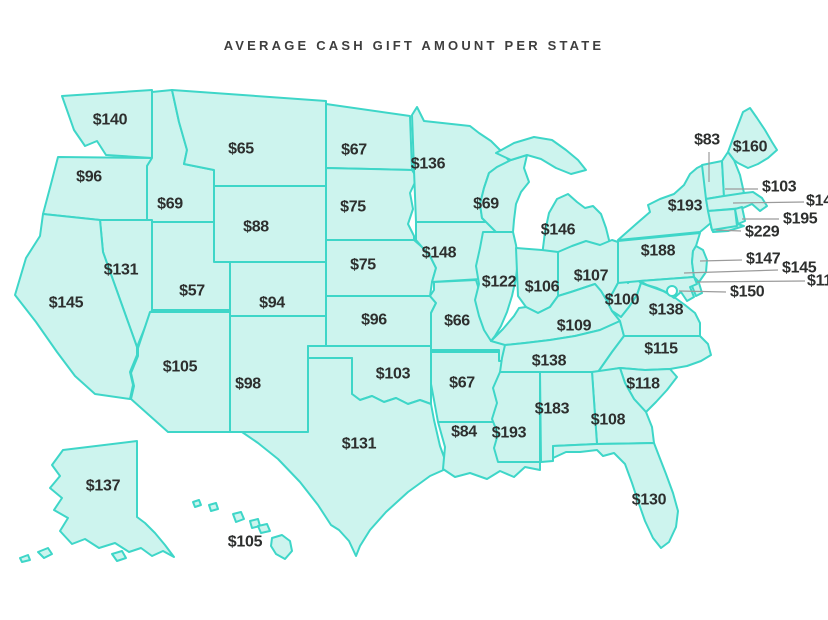  I want to click on value-label-ar: $67, so click(462, 383).